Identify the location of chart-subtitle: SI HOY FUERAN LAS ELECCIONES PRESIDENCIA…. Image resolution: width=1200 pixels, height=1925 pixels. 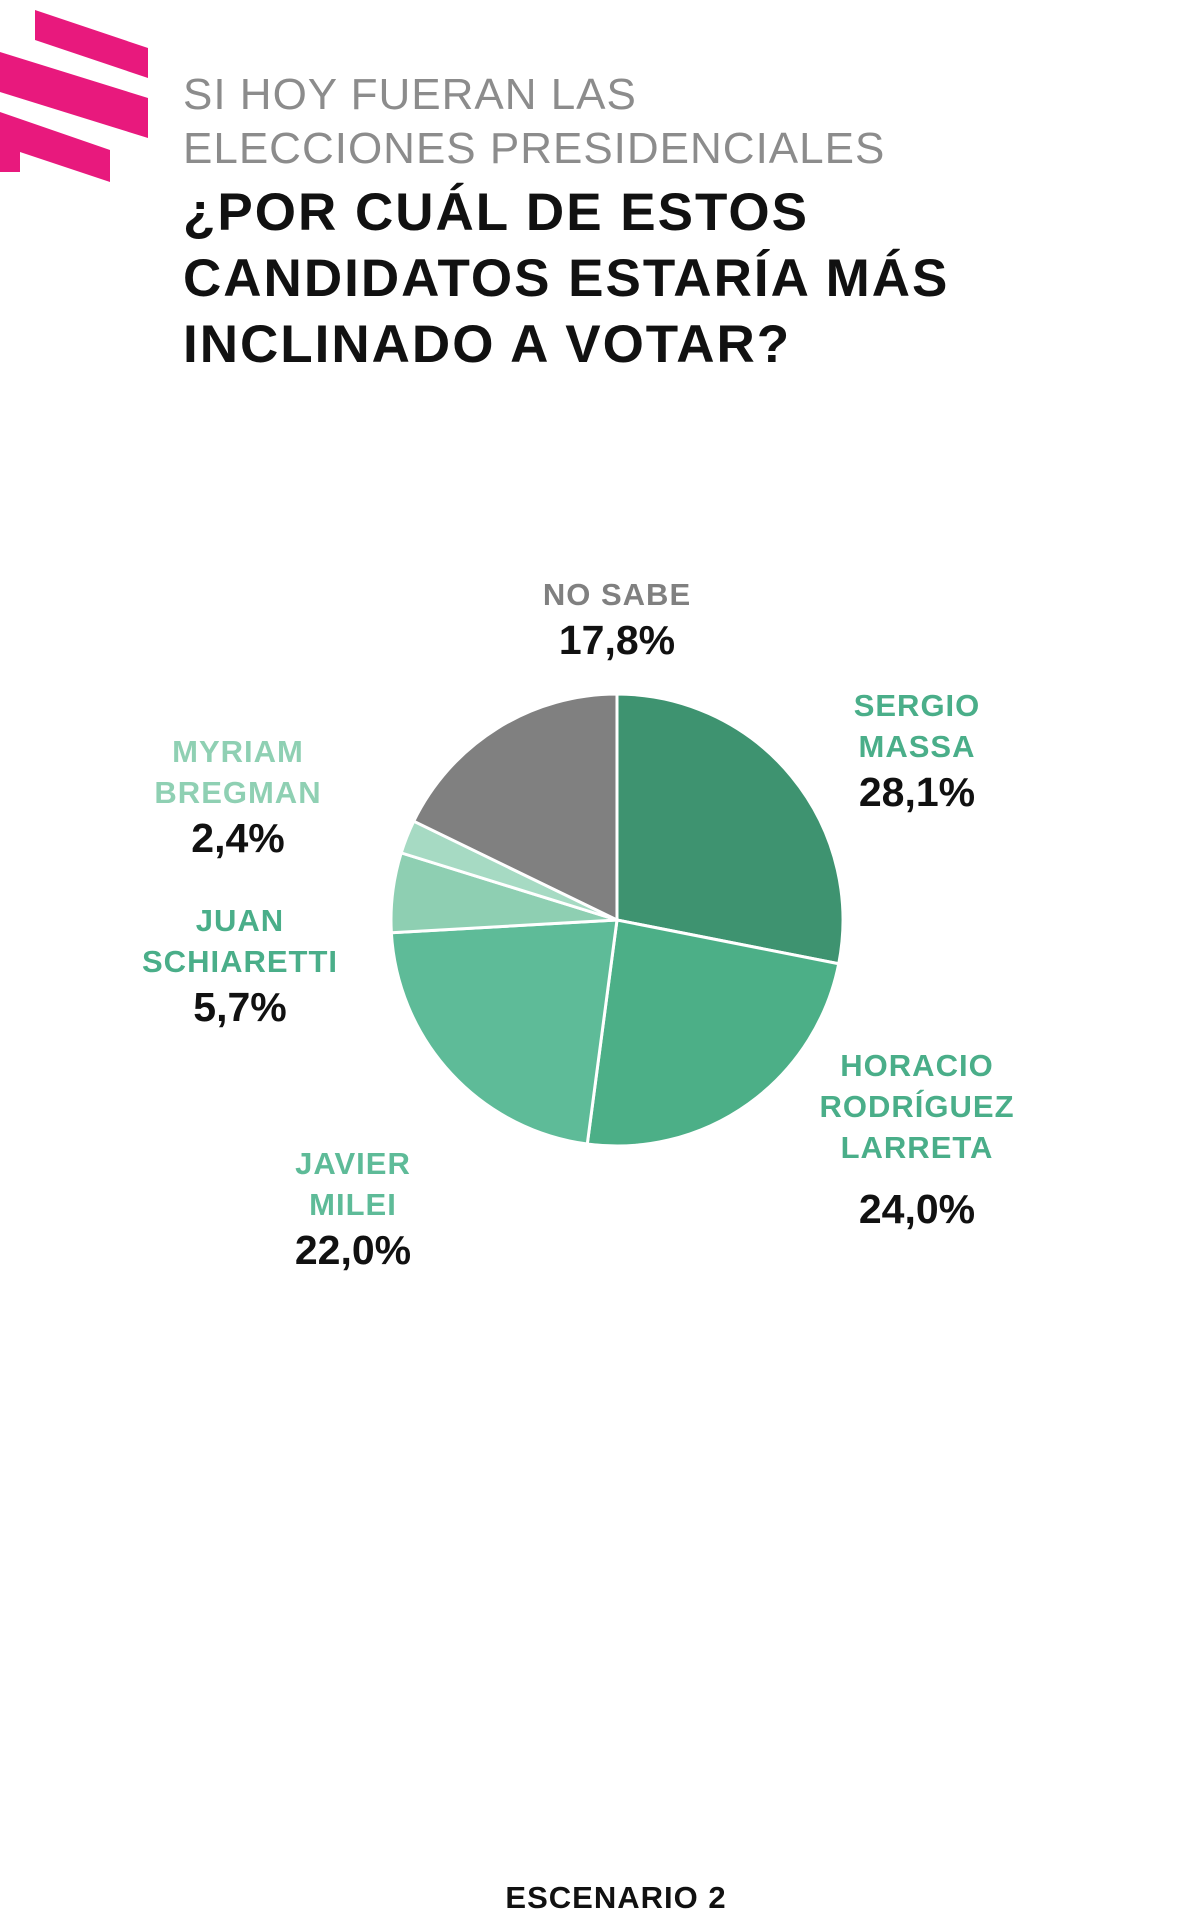
(534, 122).